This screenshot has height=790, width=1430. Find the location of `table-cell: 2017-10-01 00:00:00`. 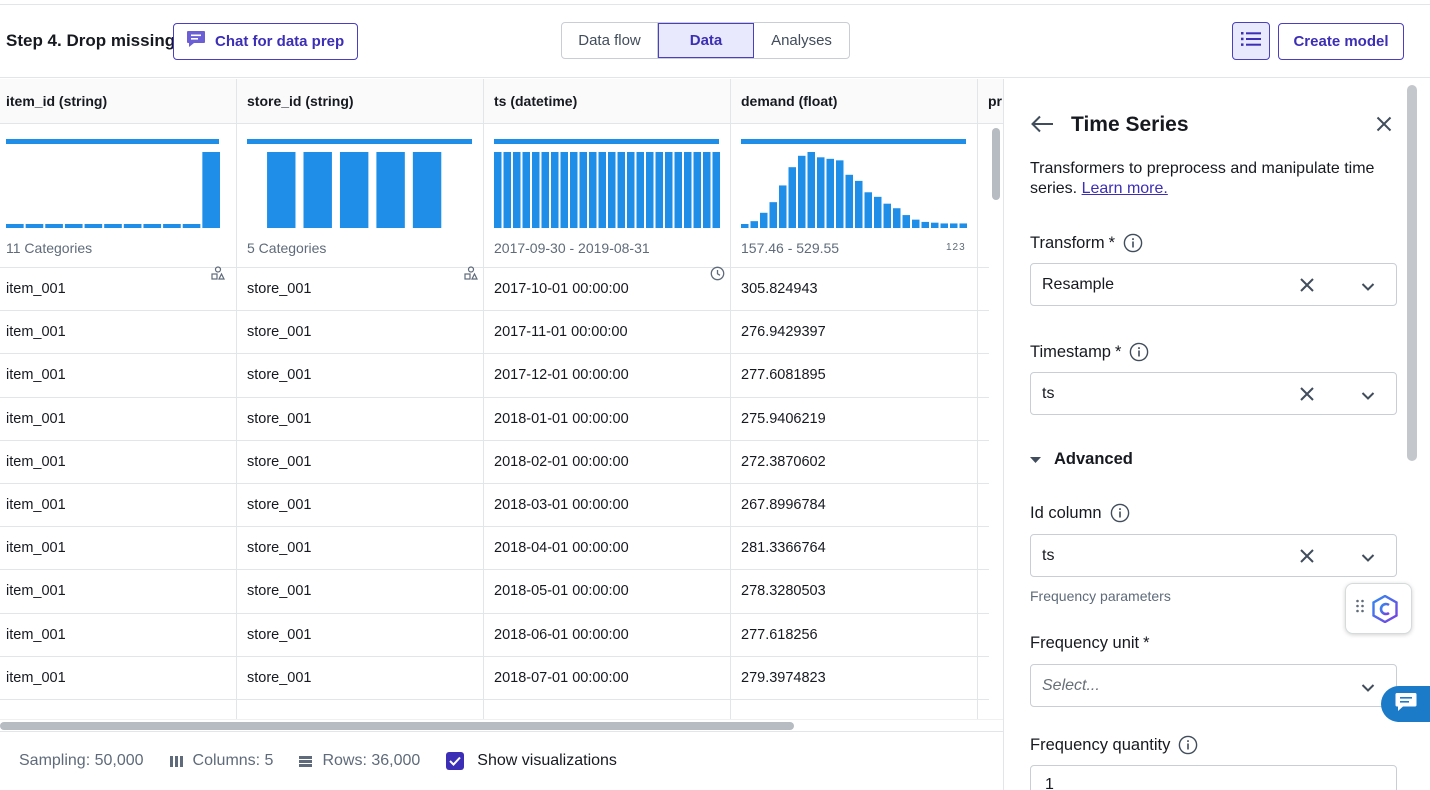

table-cell: 2017-10-01 00:00:00 is located at coordinates (607, 290).